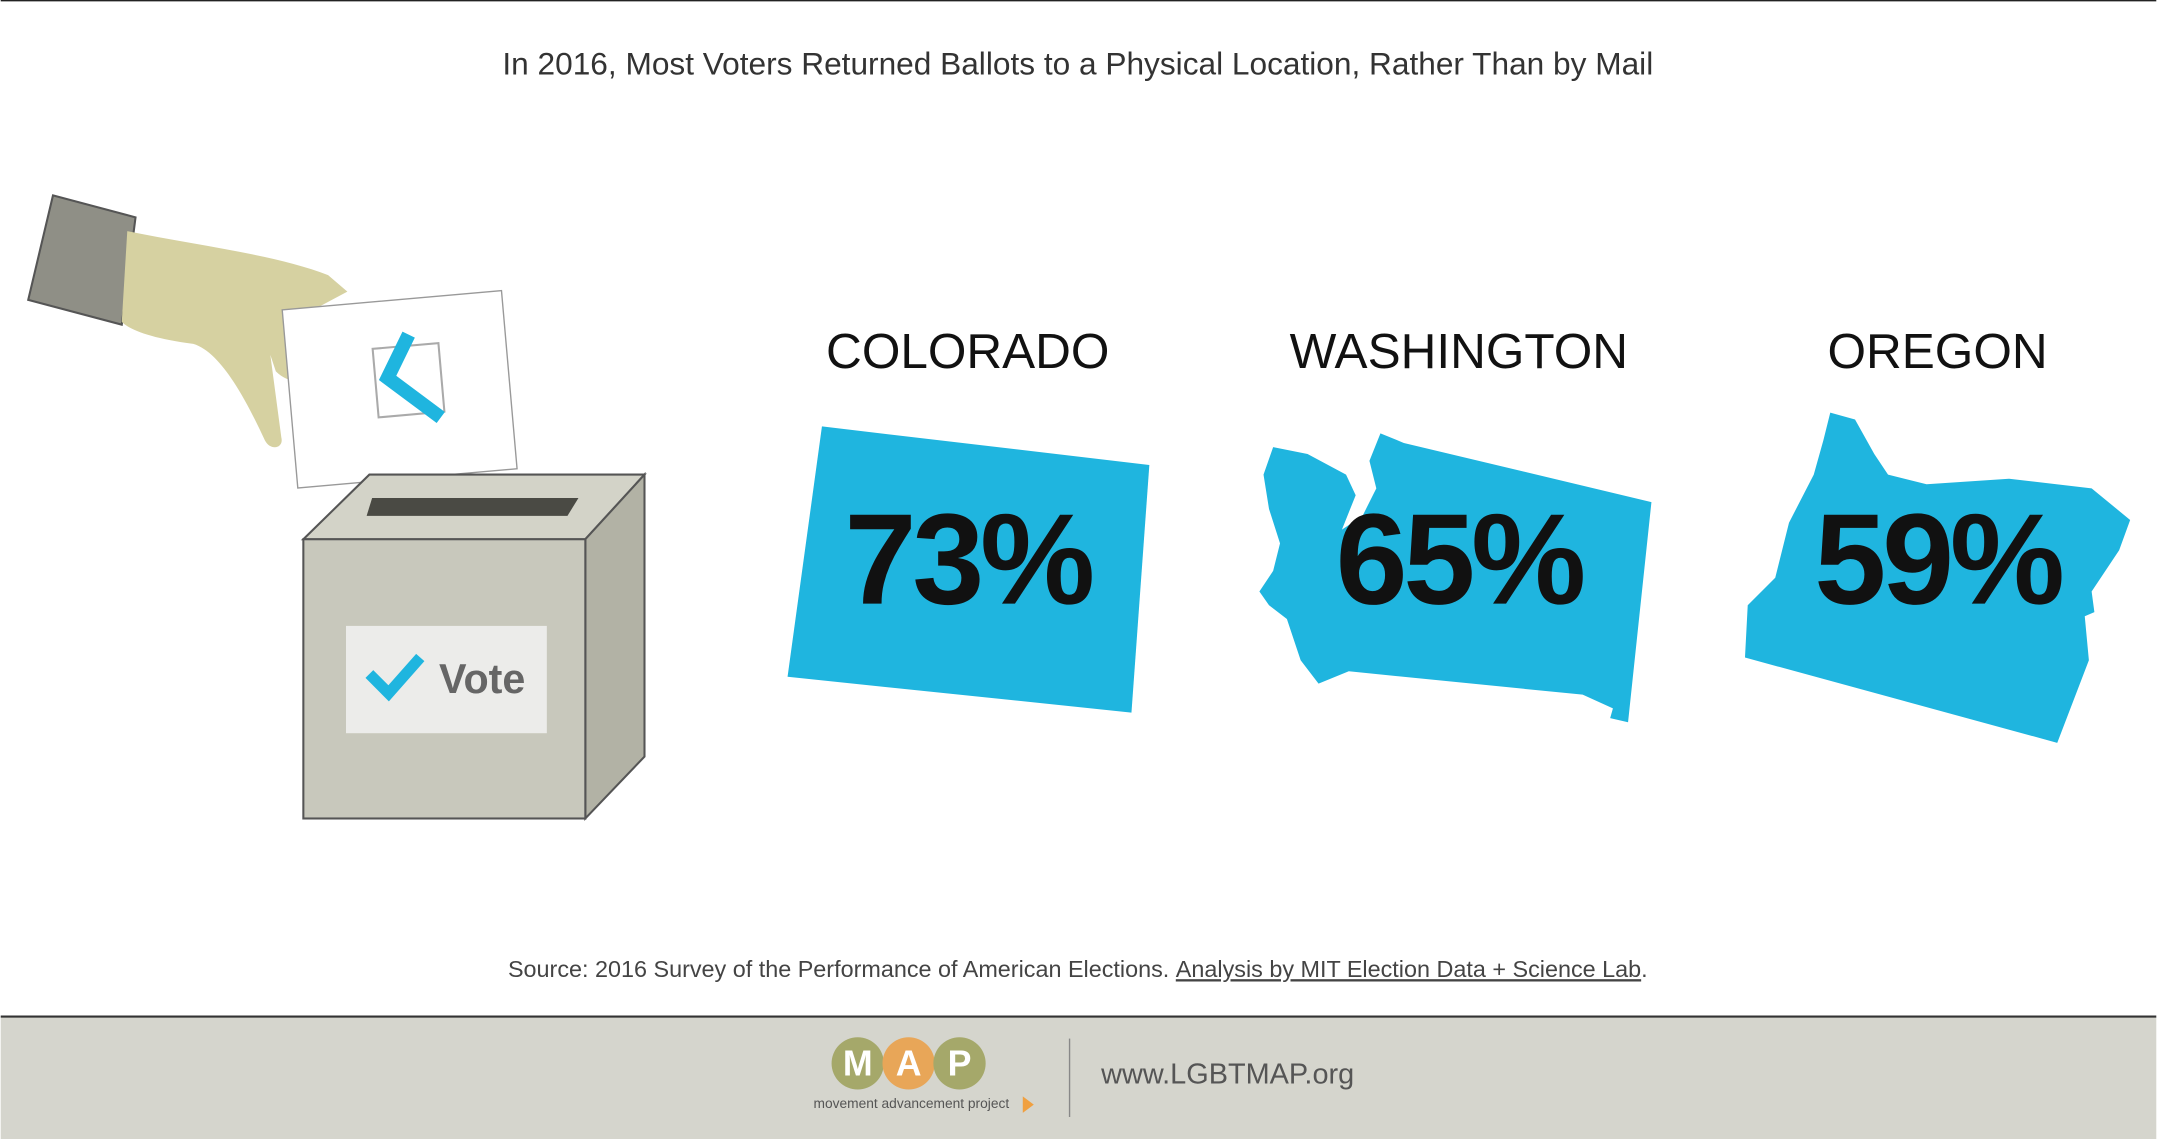 The width and height of the screenshot is (2157, 1139). Describe the element at coordinates (399, 389) in the screenshot. I see `ballot-paper` at that location.